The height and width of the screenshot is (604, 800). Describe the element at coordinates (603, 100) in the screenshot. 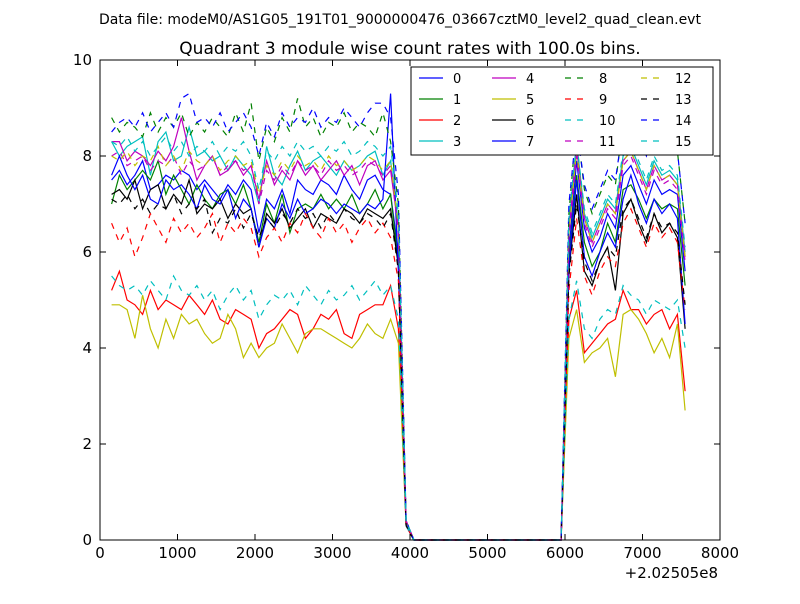

I see `legend-label-9: 9` at that location.